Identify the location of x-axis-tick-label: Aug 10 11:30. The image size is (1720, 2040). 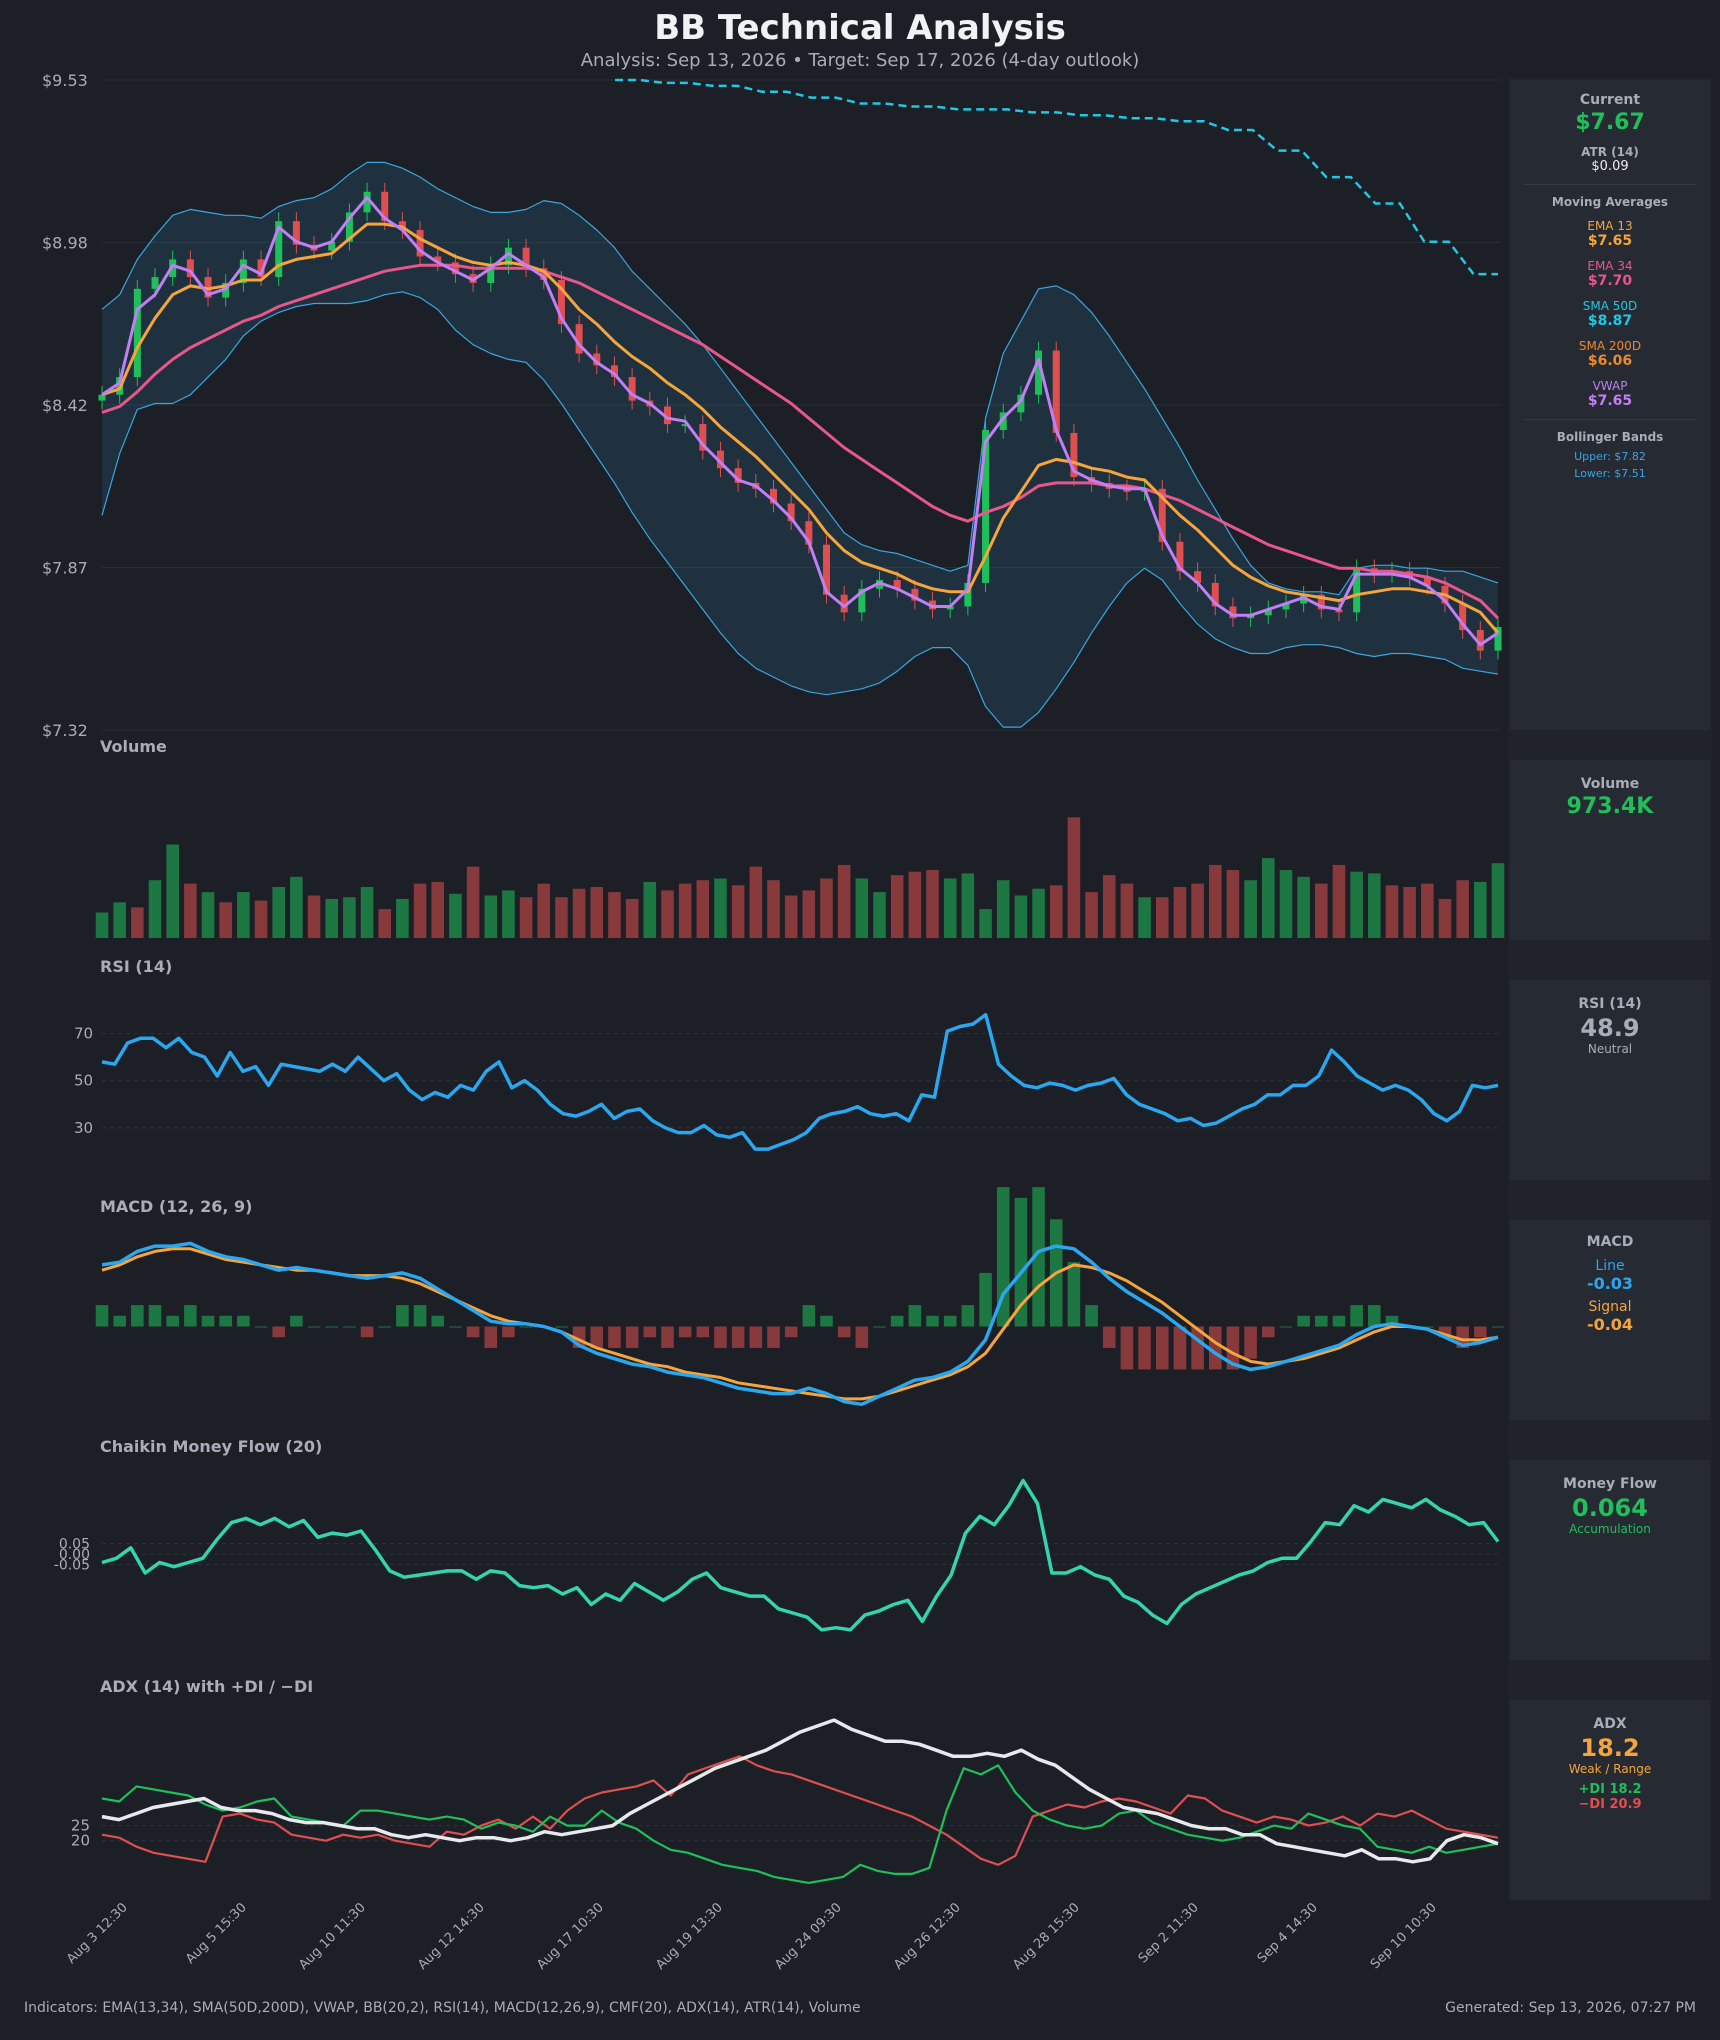
(332, 1936).